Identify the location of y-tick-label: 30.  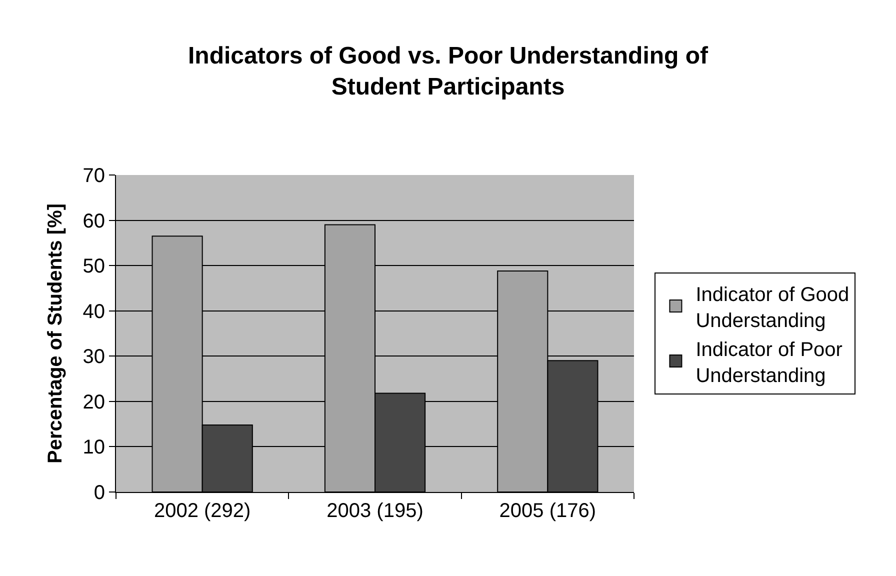
(93, 357).